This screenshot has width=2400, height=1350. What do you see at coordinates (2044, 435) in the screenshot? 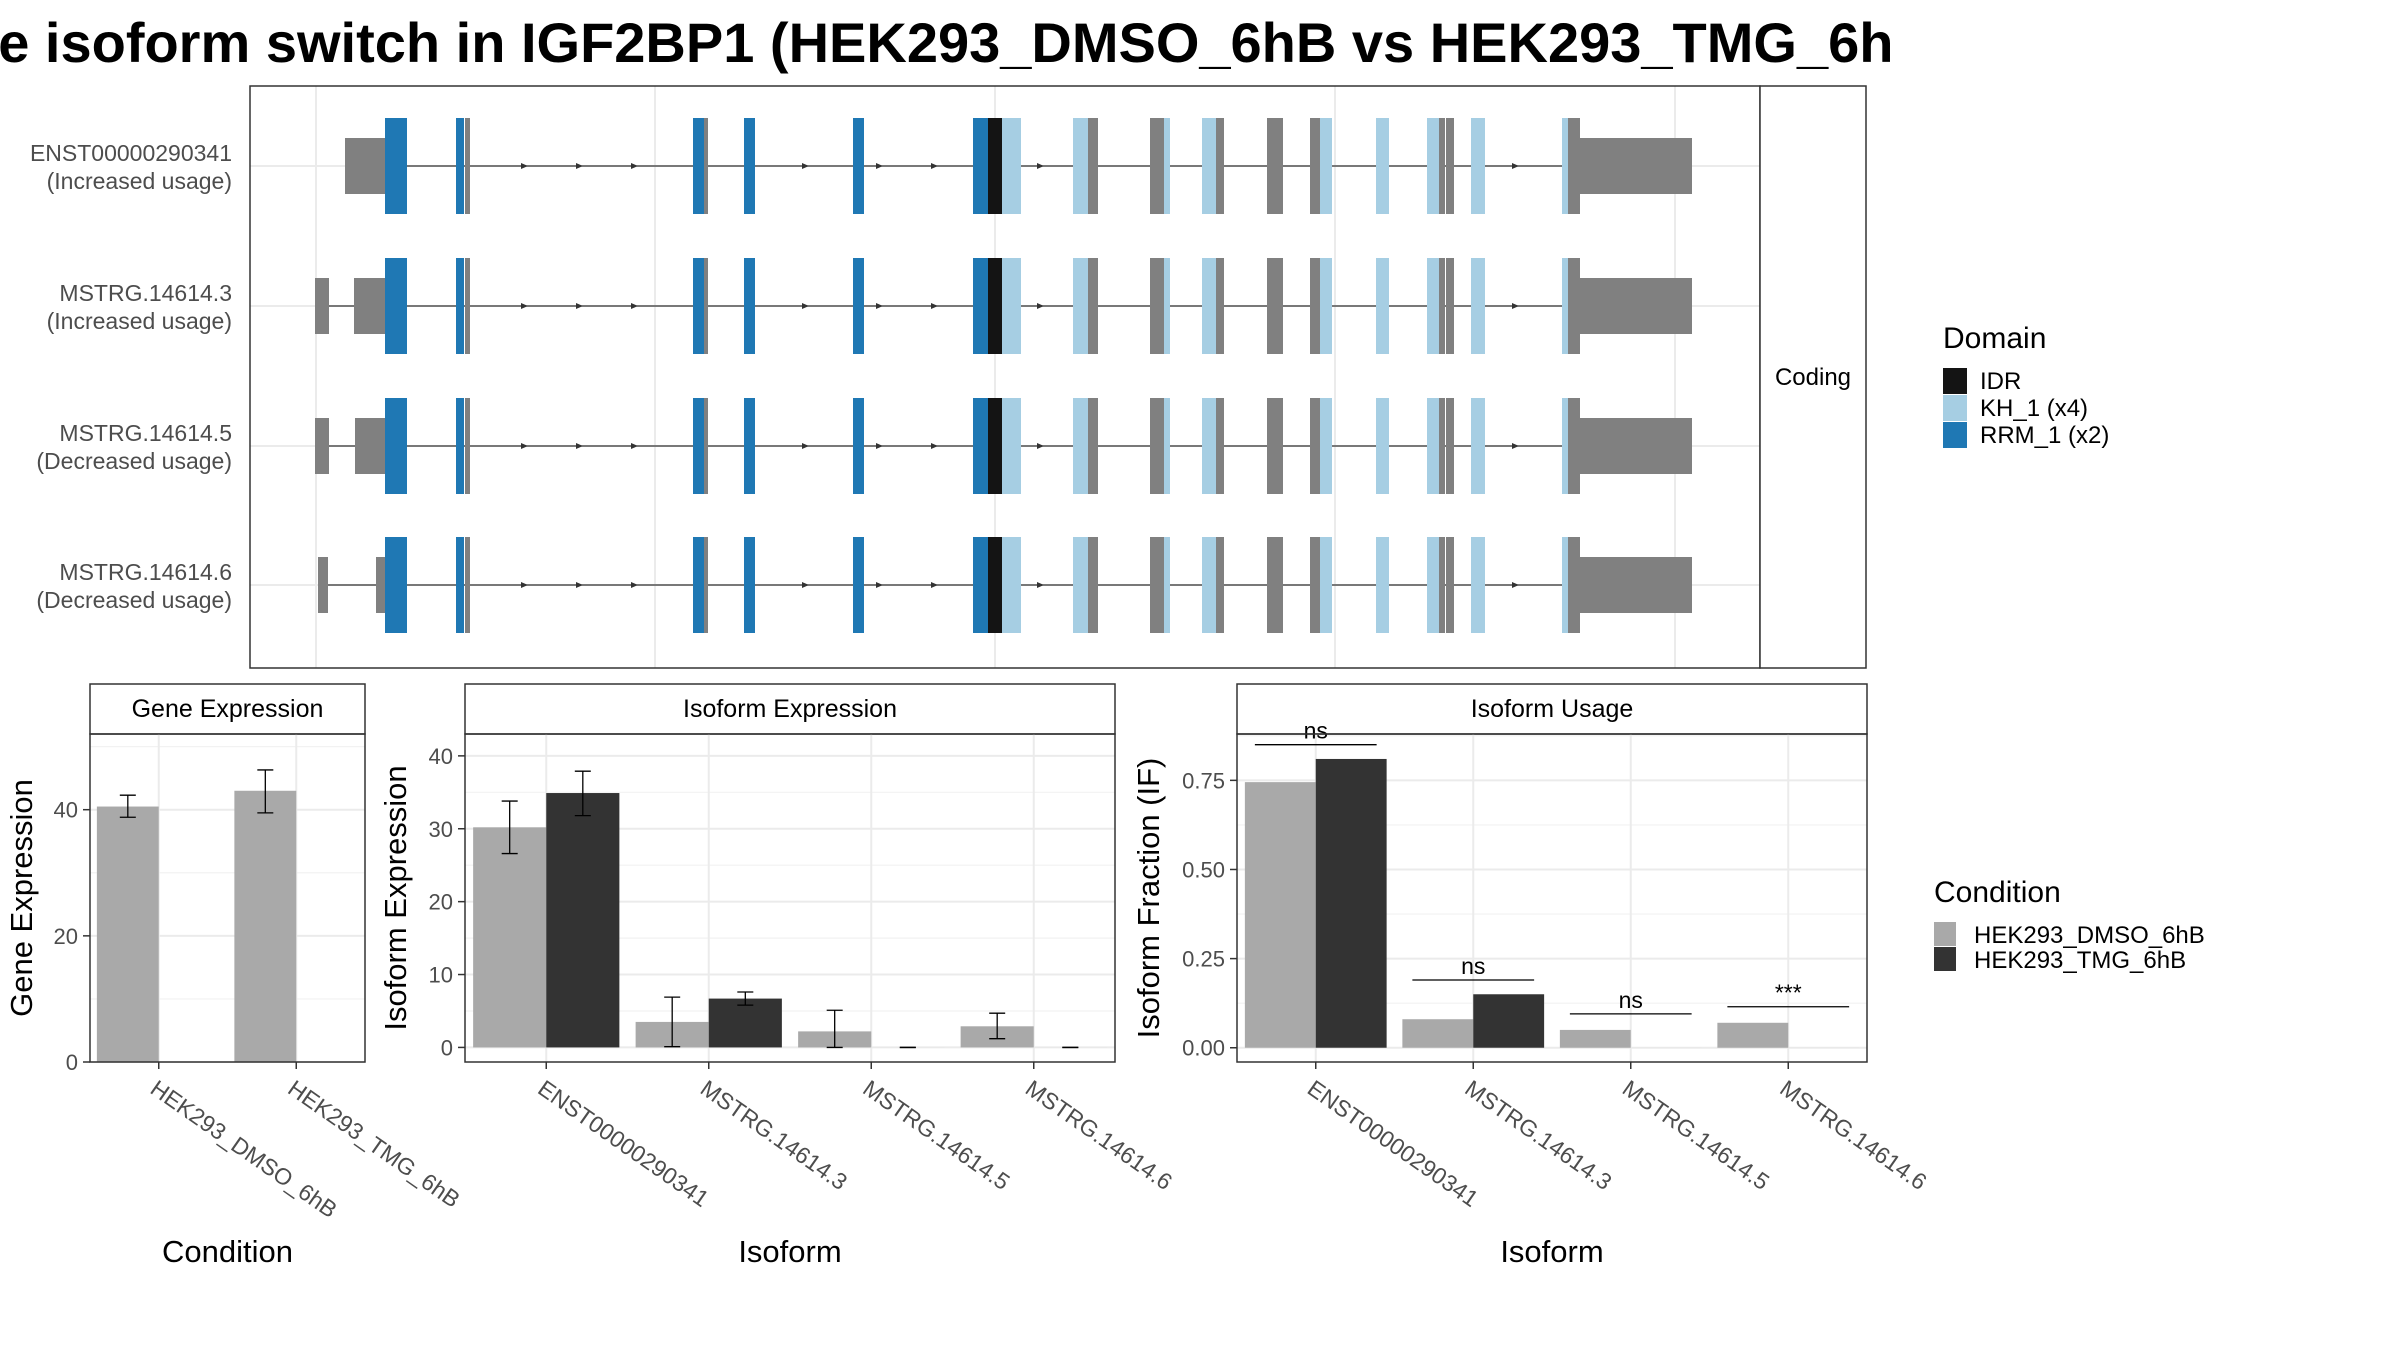
I see `legend-label: RRM_1 (x2)` at bounding box center [2044, 435].